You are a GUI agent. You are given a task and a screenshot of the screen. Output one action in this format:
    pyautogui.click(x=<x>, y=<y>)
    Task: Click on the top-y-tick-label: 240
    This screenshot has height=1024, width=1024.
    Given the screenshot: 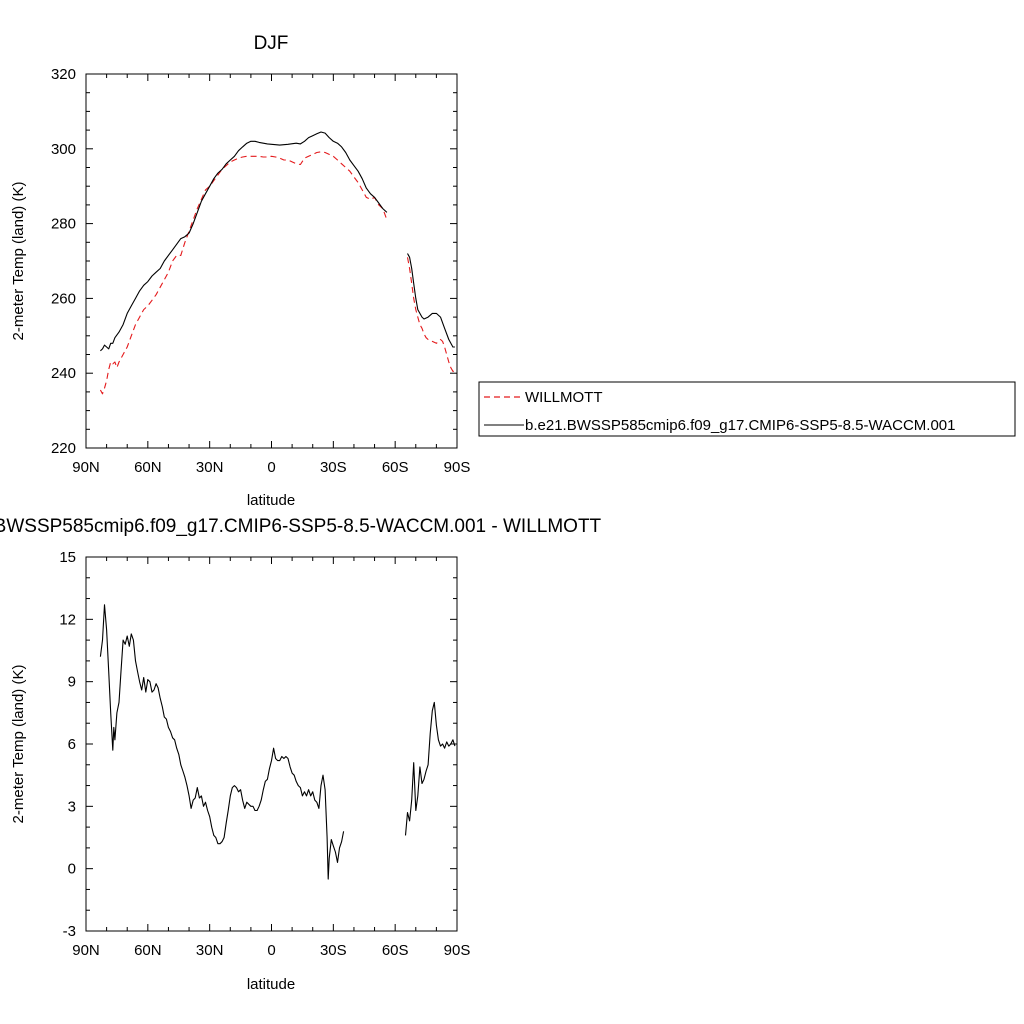 What is the action you would take?
    pyautogui.click(x=63, y=373)
    